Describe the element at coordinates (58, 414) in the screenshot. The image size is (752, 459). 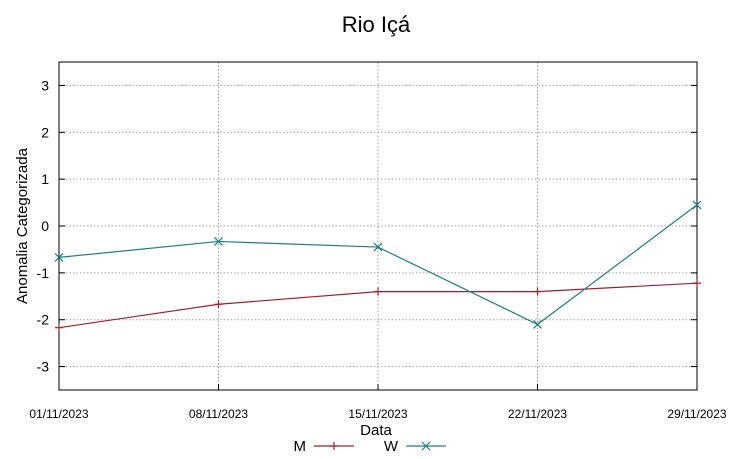
I see `x-tick-label: 01/11/2023` at that location.